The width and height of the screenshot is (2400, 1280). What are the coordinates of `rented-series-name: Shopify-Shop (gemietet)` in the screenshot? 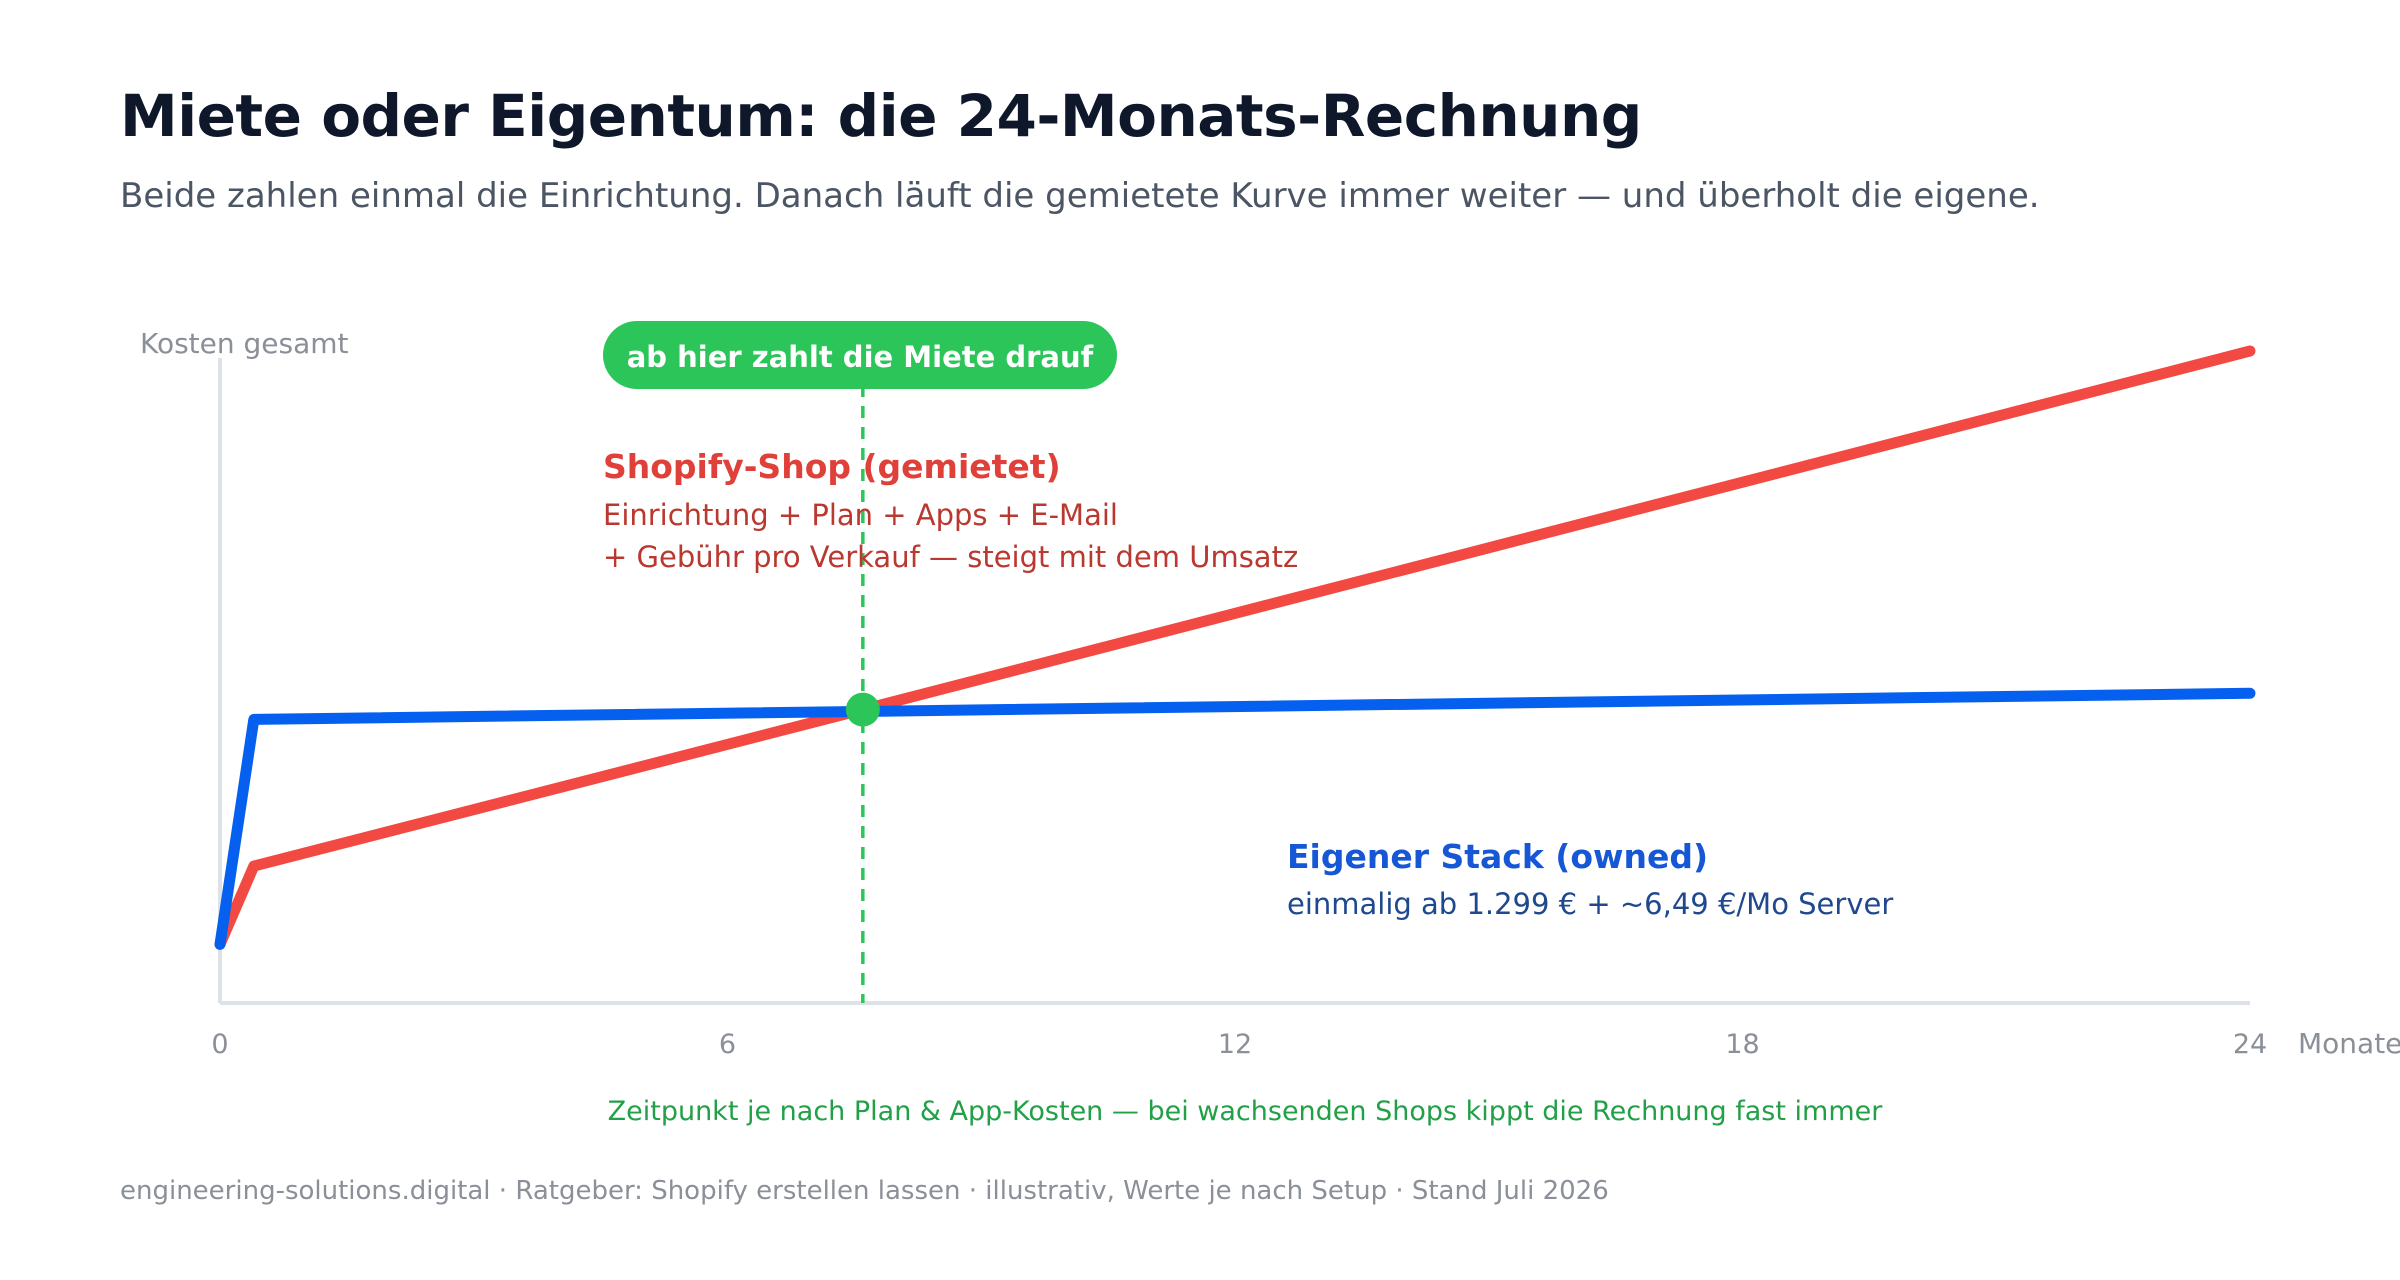 It's located at (832, 466).